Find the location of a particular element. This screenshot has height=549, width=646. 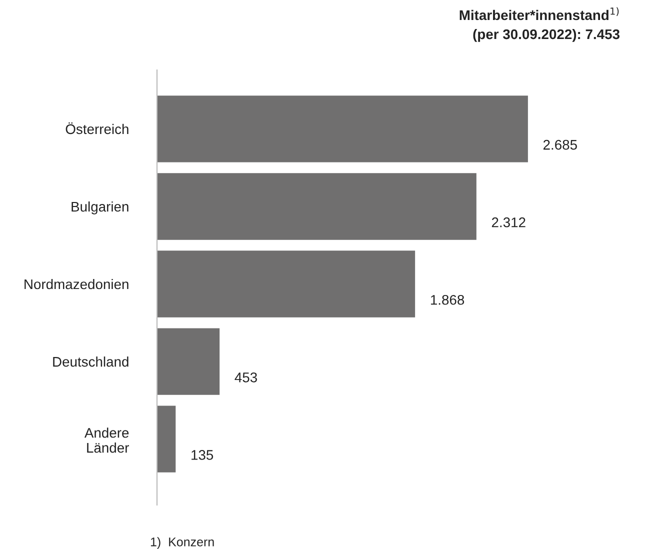

chart-title: Mitarbeiter*innenstand$^{1)}$ (per 30.09.2022): 7.453 is located at coordinates (540, 24).